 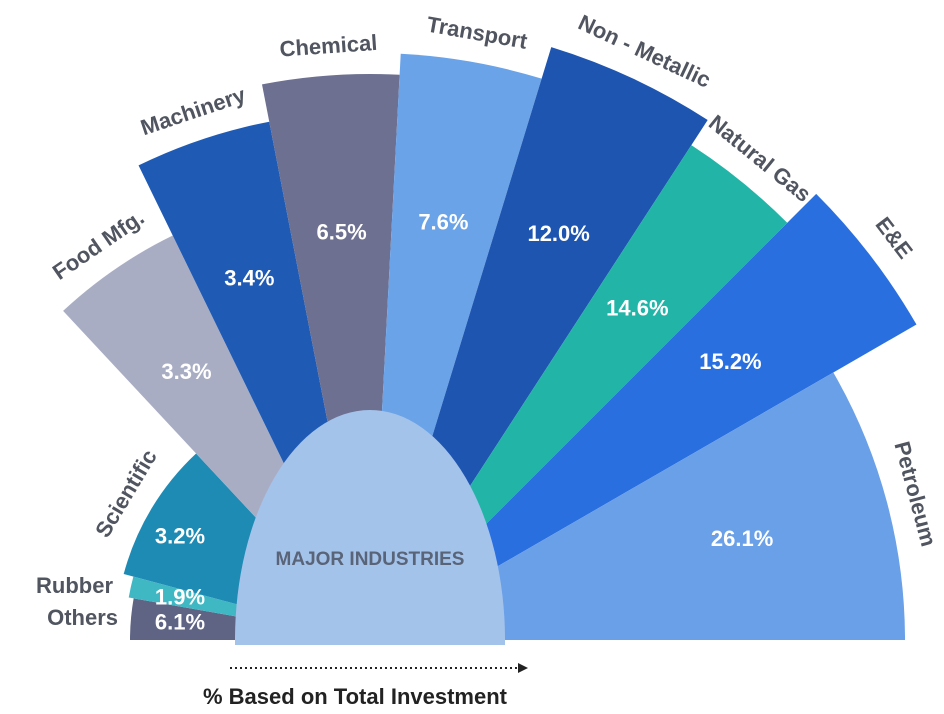 What do you see at coordinates (180, 596) in the screenshot?
I see `value-label: 1.9%` at bounding box center [180, 596].